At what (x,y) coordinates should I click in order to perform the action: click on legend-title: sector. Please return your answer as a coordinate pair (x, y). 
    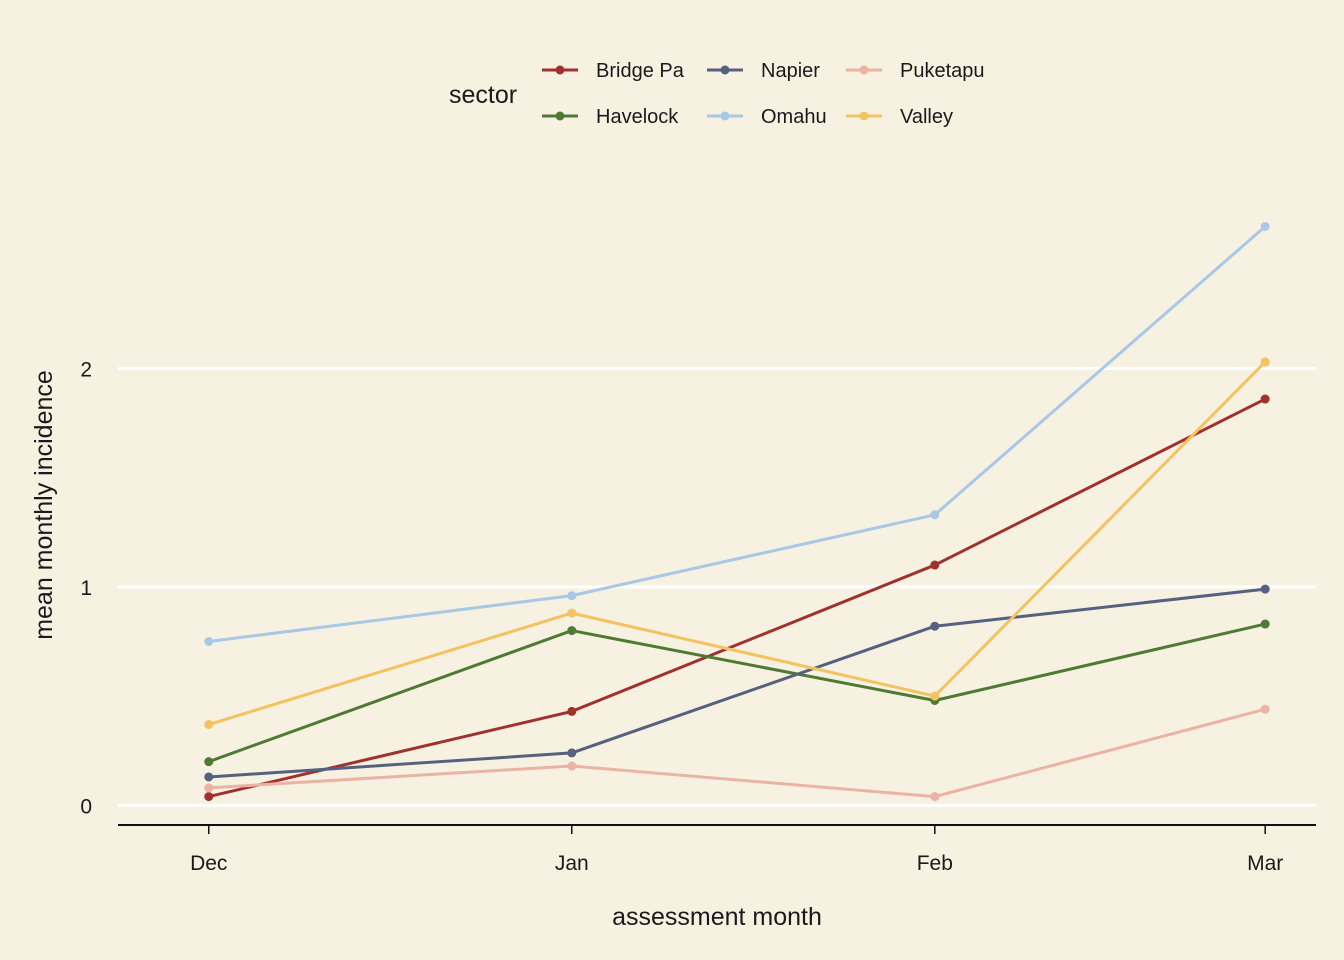
    Looking at the image, I should click on (483, 95).